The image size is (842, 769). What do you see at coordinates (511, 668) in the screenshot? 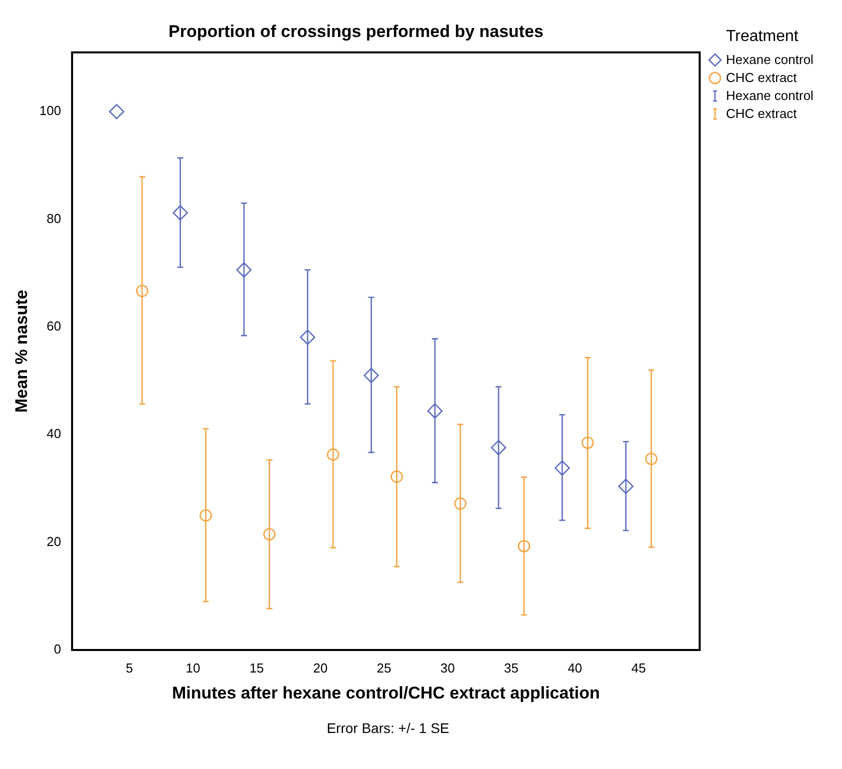
I see `x-tick-label: 35` at bounding box center [511, 668].